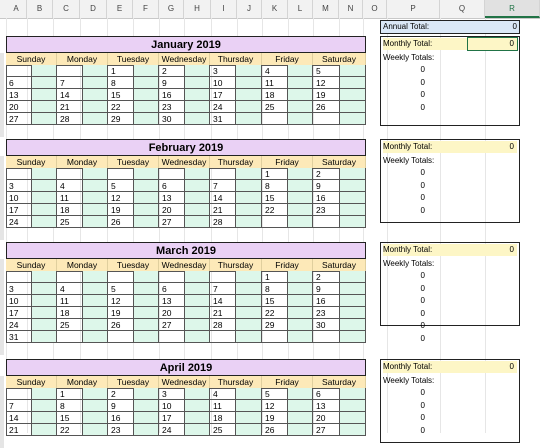 The height and width of the screenshot is (448, 540). Describe the element at coordinates (121, 325) in the screenshot. I see `date-cell: 26` at that location.